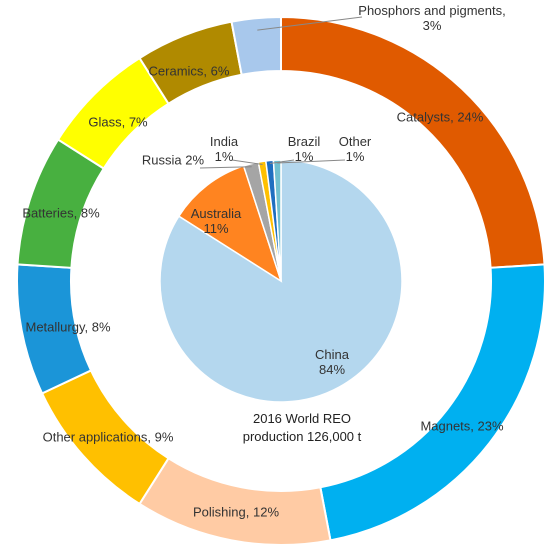 The image size is (550, 550). I want to click on pie-label-russia: Russia 2%, so click(173, 160).